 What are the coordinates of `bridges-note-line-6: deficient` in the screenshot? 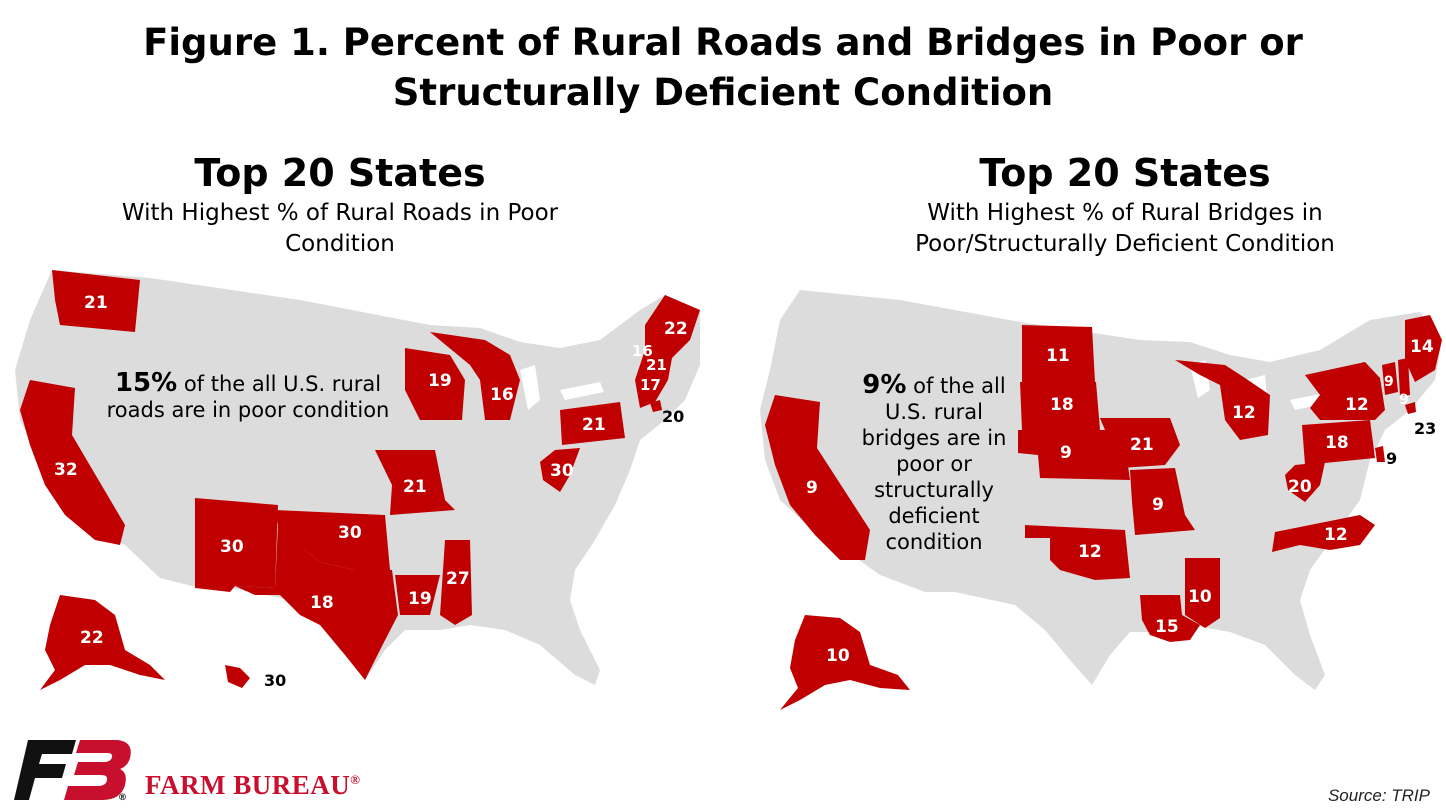 It's located at (934, 516).